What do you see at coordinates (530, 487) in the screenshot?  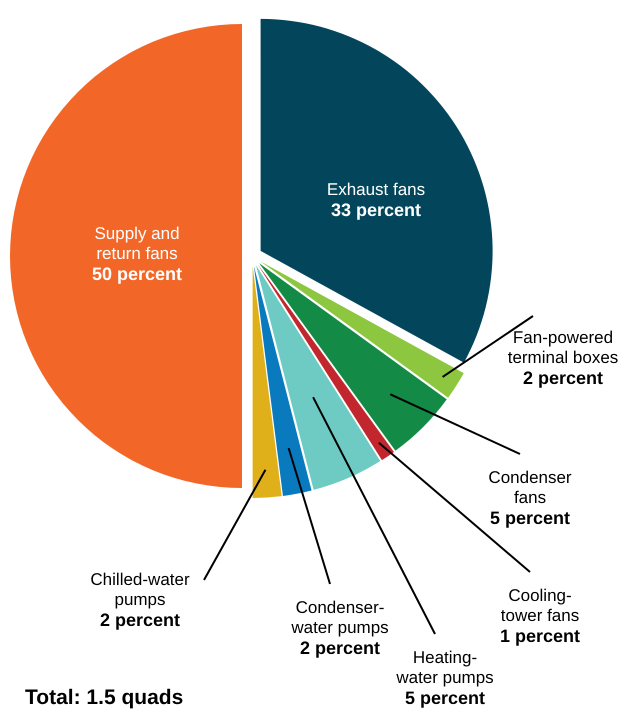 I see `slice-label: Condenser fans` at bounding box center [530, 487].